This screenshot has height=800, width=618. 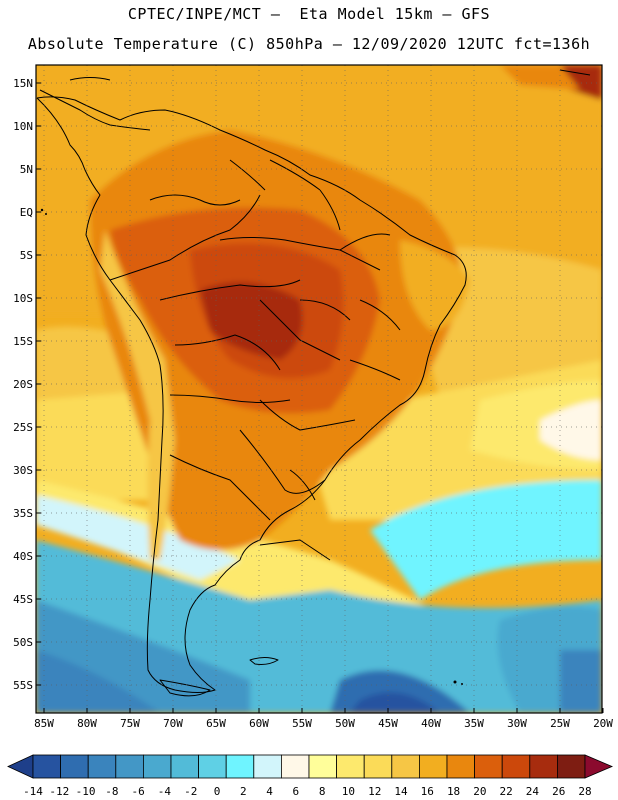 What do you see at coordinates (506, 791) in the screenshot?
I see `legend-label: 22` at bounding box center [506, 791].